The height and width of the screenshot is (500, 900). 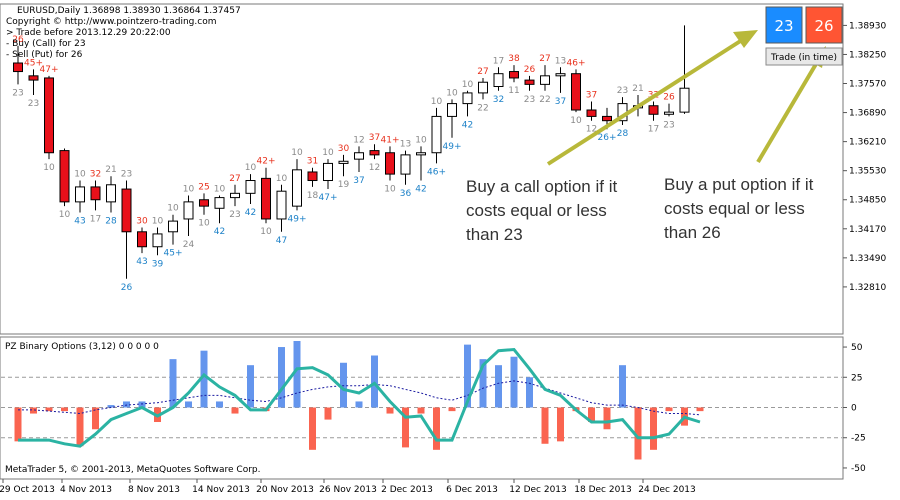 What do you see at coordinates (591, 130) in the screenshot?
I see `candle-bottom-label: 12` at bounding box center [591, 130].